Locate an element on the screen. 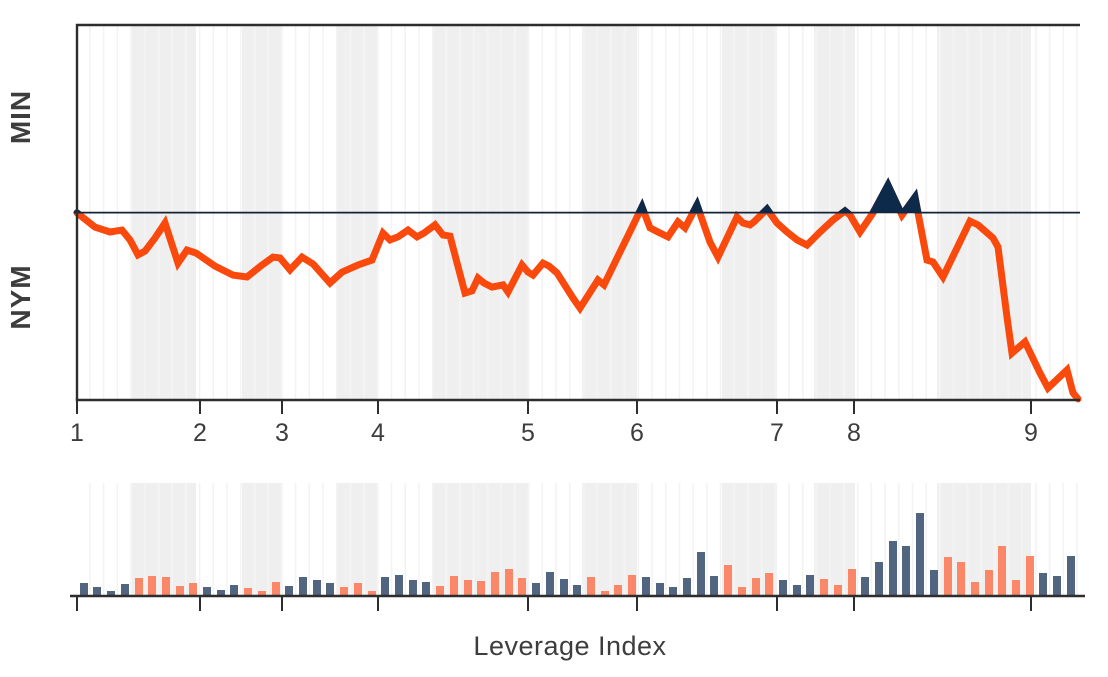  x-axis-tick-label: 5 is located at coordinates (528, 433).